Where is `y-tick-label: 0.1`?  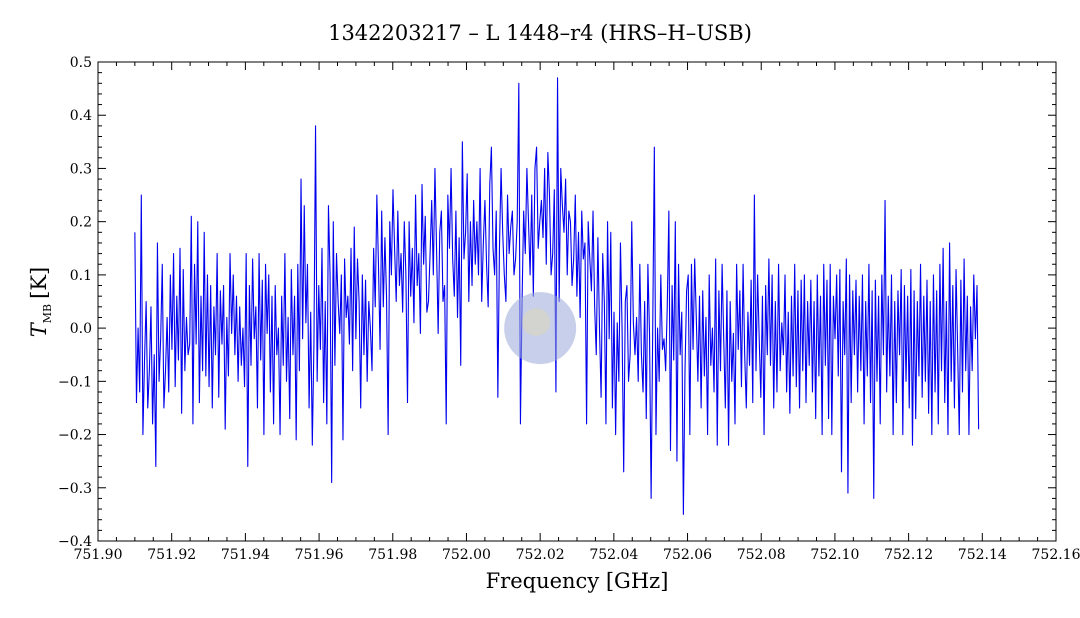
y-tick-label: 0.1 is located at coordinates (81, 276).